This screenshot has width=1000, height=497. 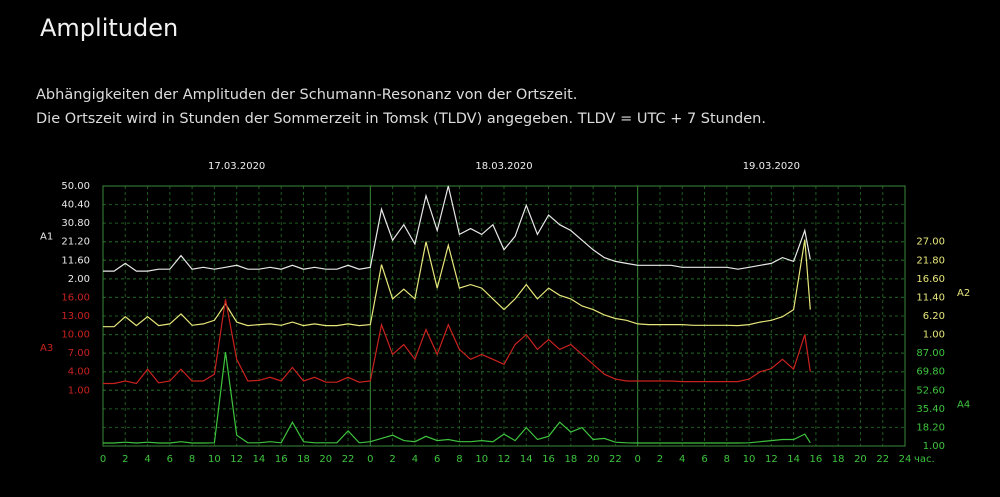 What do you see at coordinates (75, 205) in the screenshot?
I see `y-tick-label: 40.40` at bounding box center [75, 205].